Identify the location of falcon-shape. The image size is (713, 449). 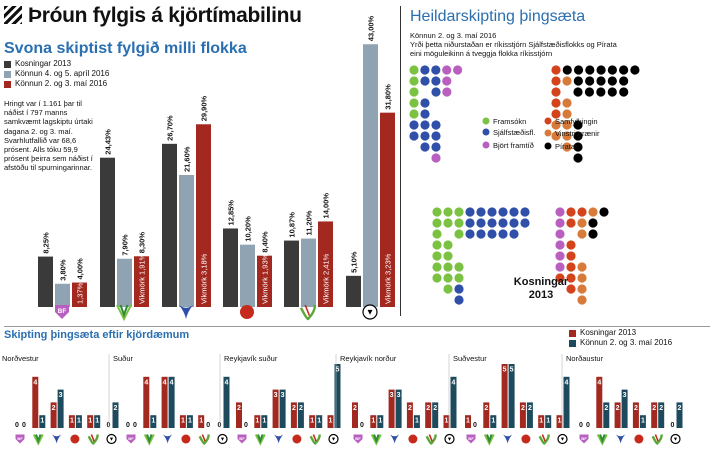
(168, 439).